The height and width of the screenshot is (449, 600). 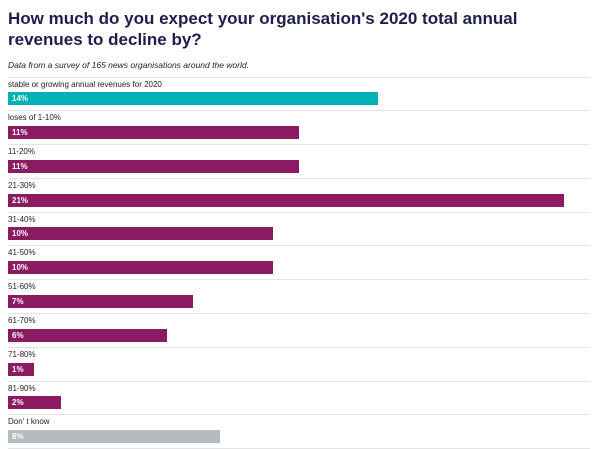 What do you see at coordinates (299, 294) in the screenshot?
I see `chart-row: 51-60% 7%` at bounding box center [299, 294].